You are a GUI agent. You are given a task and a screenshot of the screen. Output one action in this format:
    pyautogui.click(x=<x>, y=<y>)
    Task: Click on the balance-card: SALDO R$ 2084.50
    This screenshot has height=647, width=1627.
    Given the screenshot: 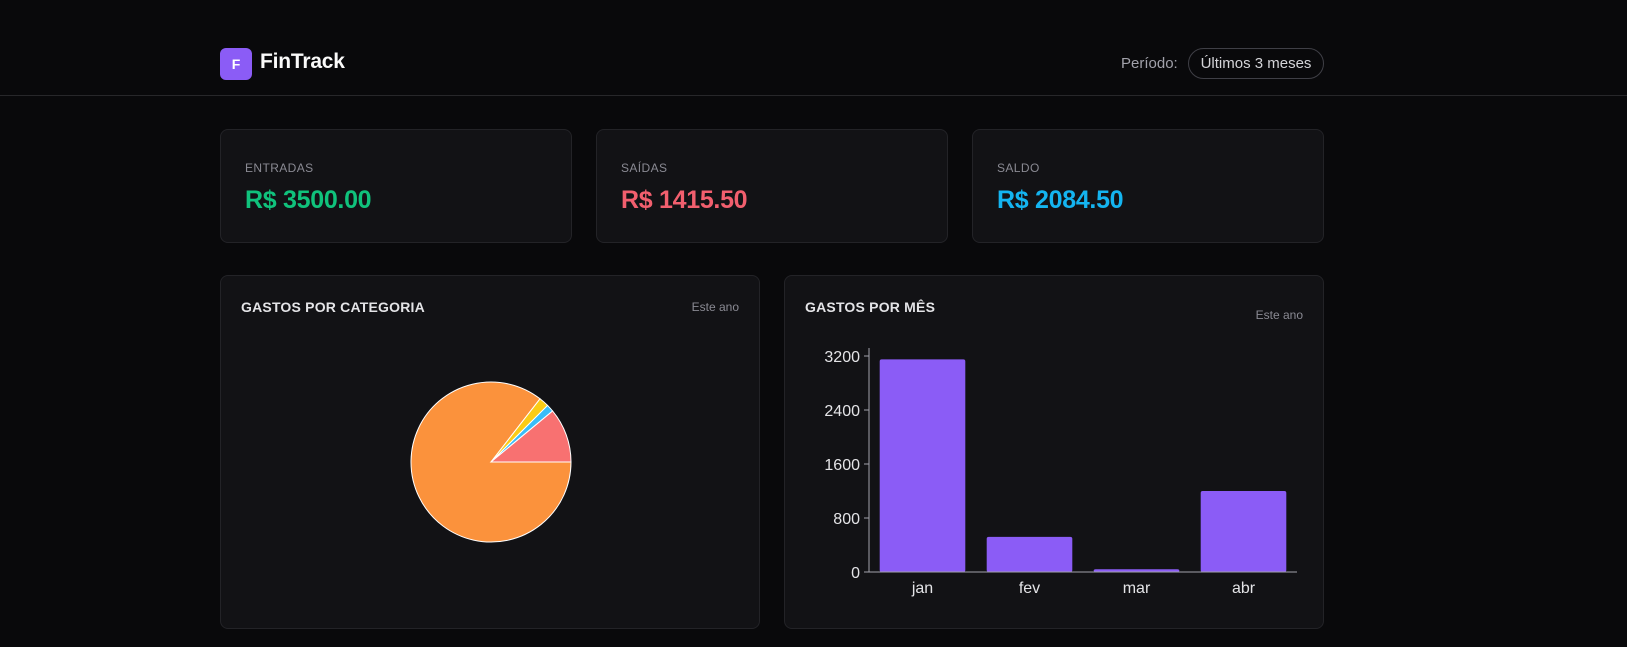 What is the action you would take?
    pyautogui.click(x=1148, y=186)
    